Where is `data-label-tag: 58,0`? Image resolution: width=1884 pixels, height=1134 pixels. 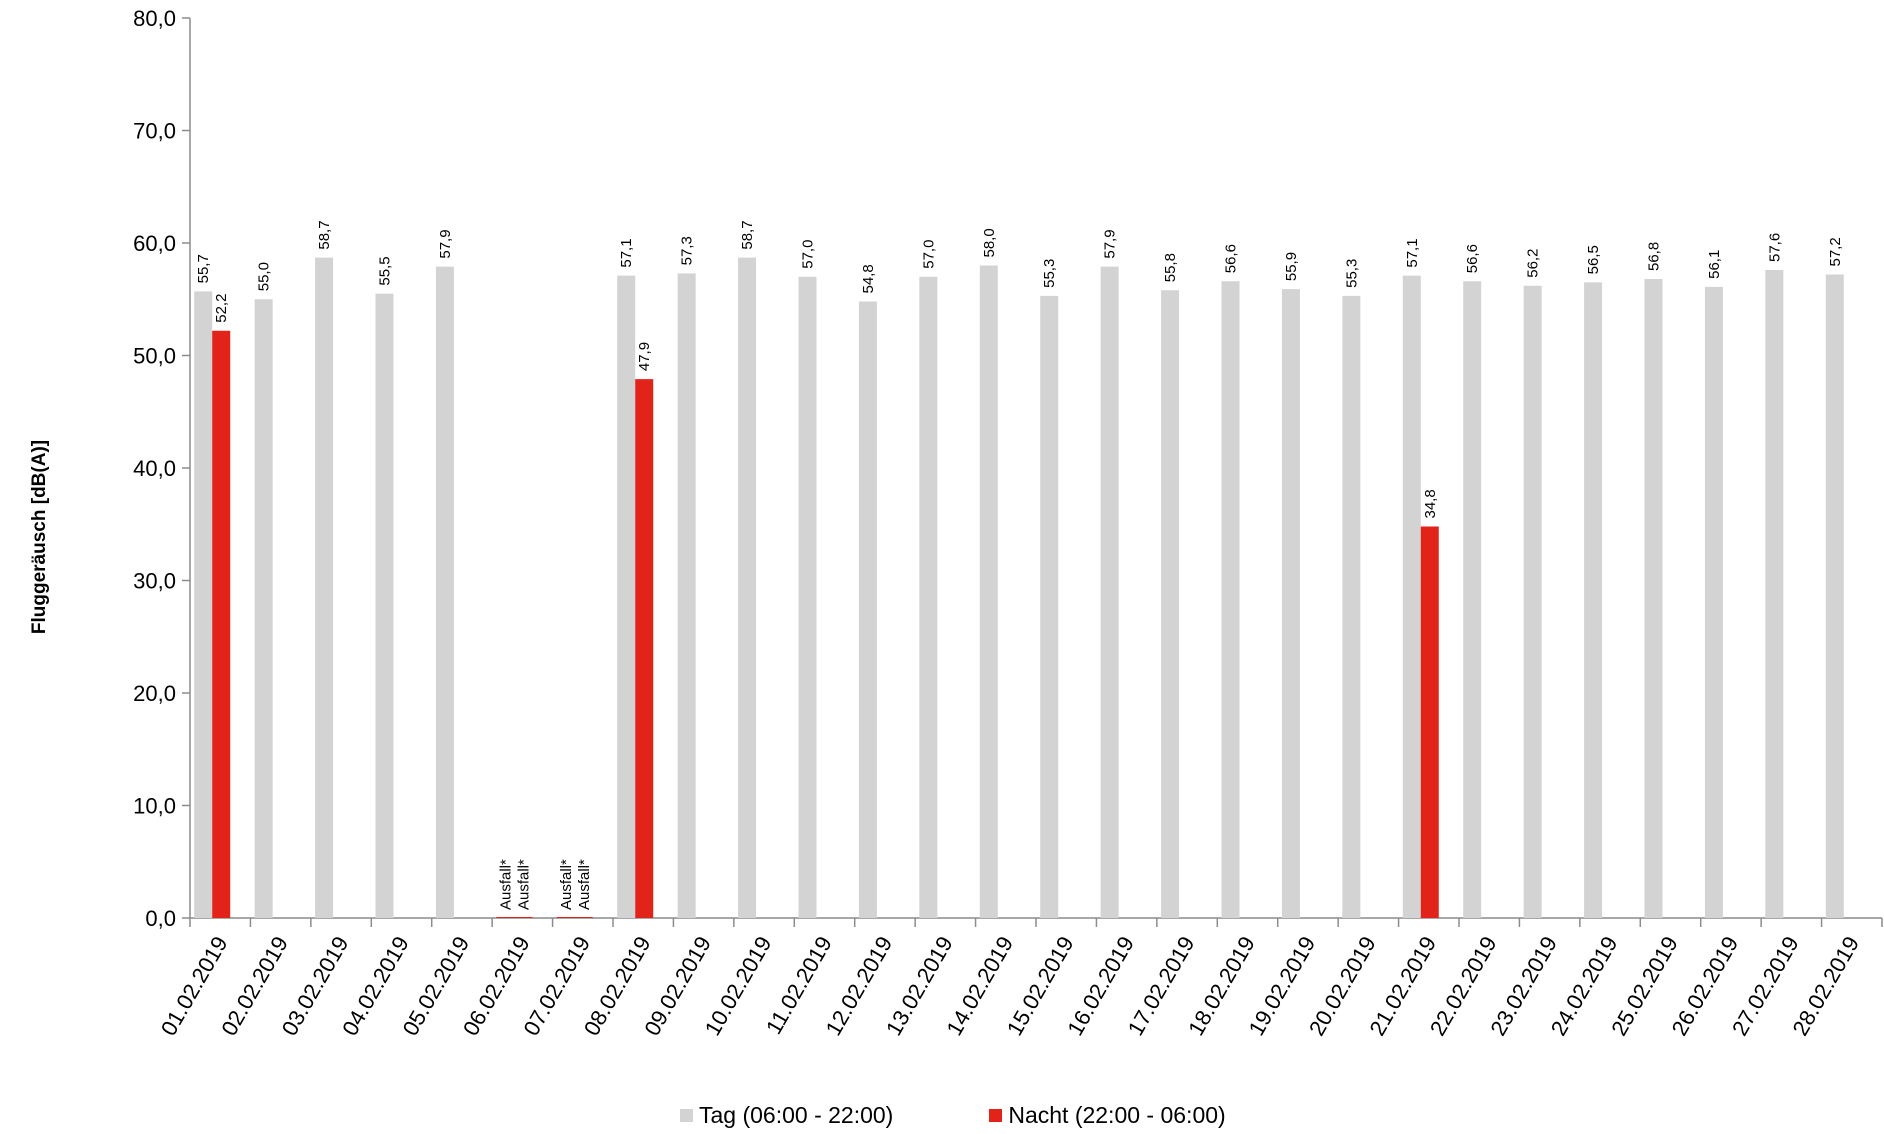 data-label-tag: 58,0 is located at coordinates (989, 242).